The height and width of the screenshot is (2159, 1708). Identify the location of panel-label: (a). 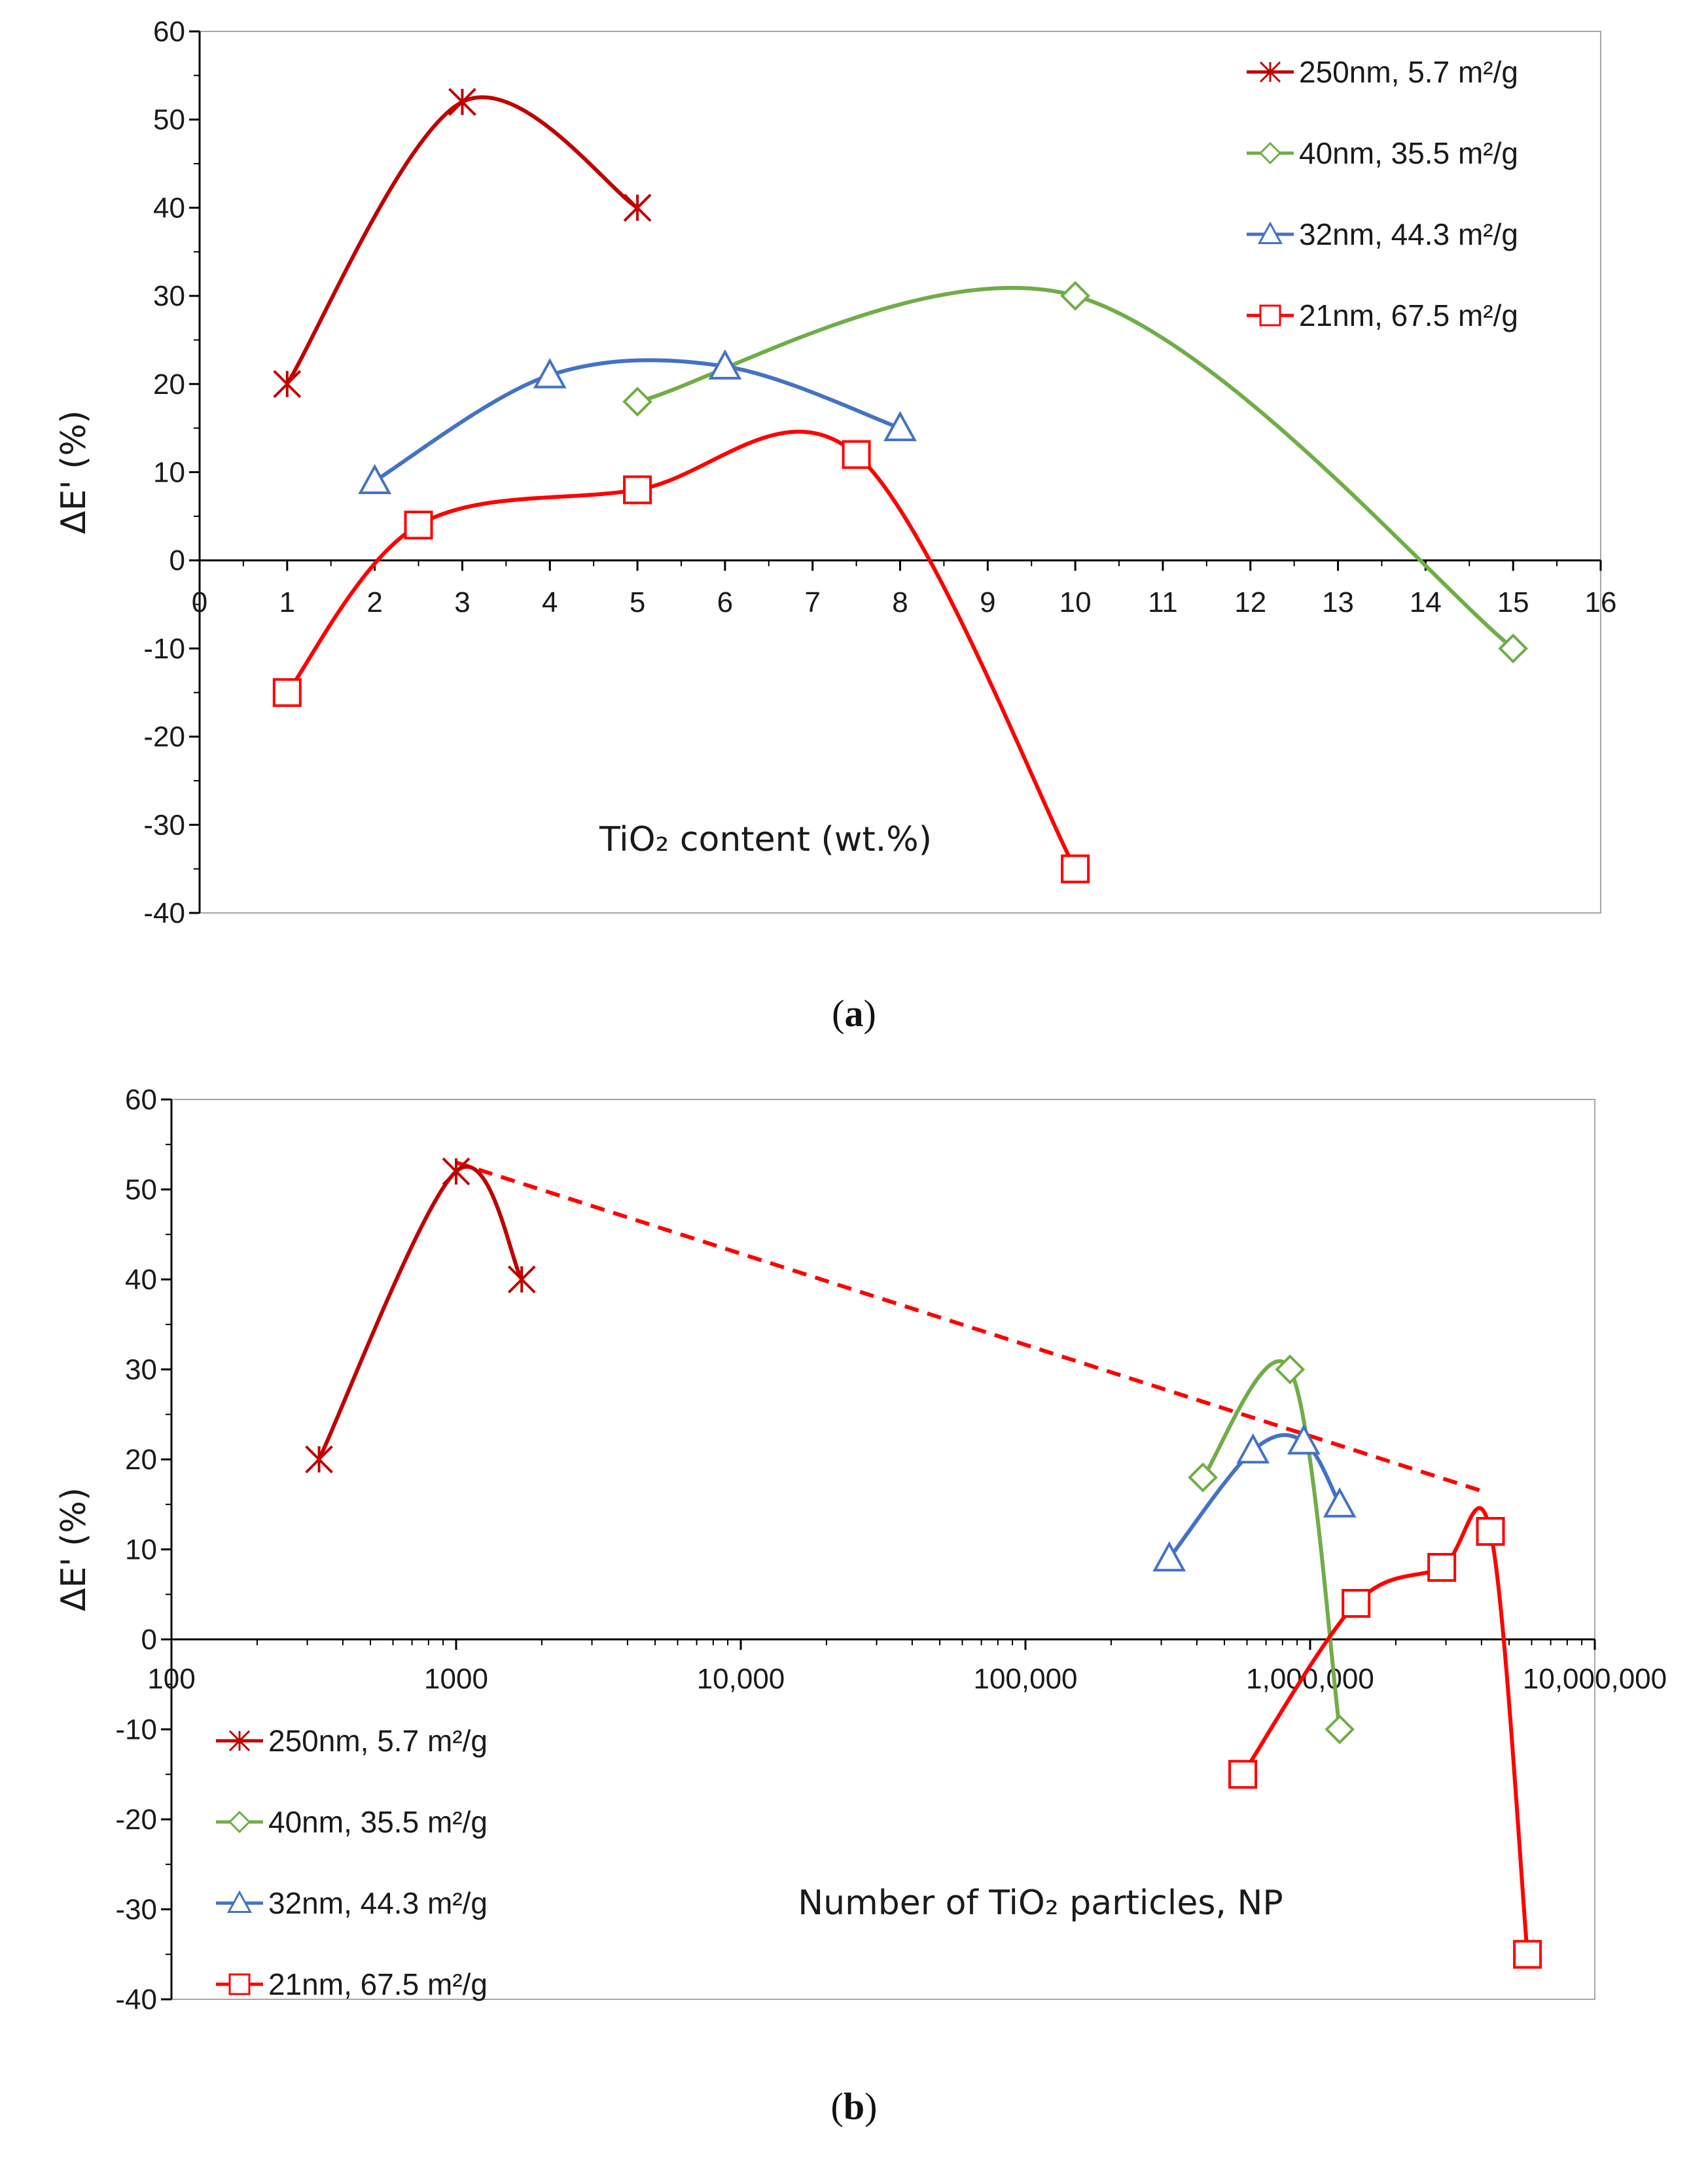
(854, 1013).